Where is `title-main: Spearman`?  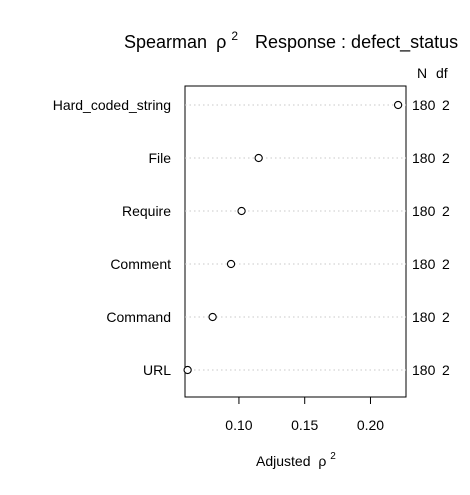 title-main: Spearman is located at coordinates (165, 42).